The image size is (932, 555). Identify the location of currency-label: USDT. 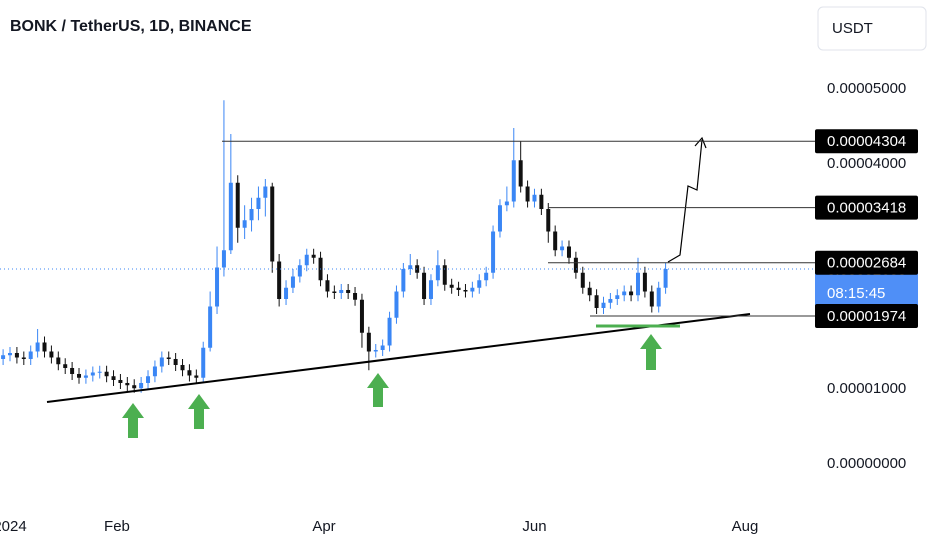
(852, 28).